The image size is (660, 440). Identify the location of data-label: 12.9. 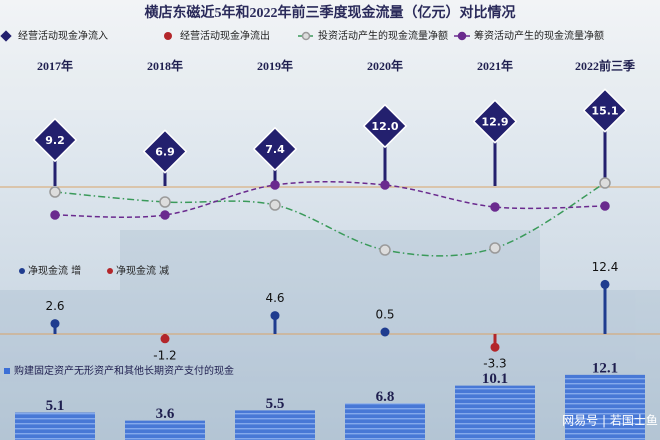
(494, 122).